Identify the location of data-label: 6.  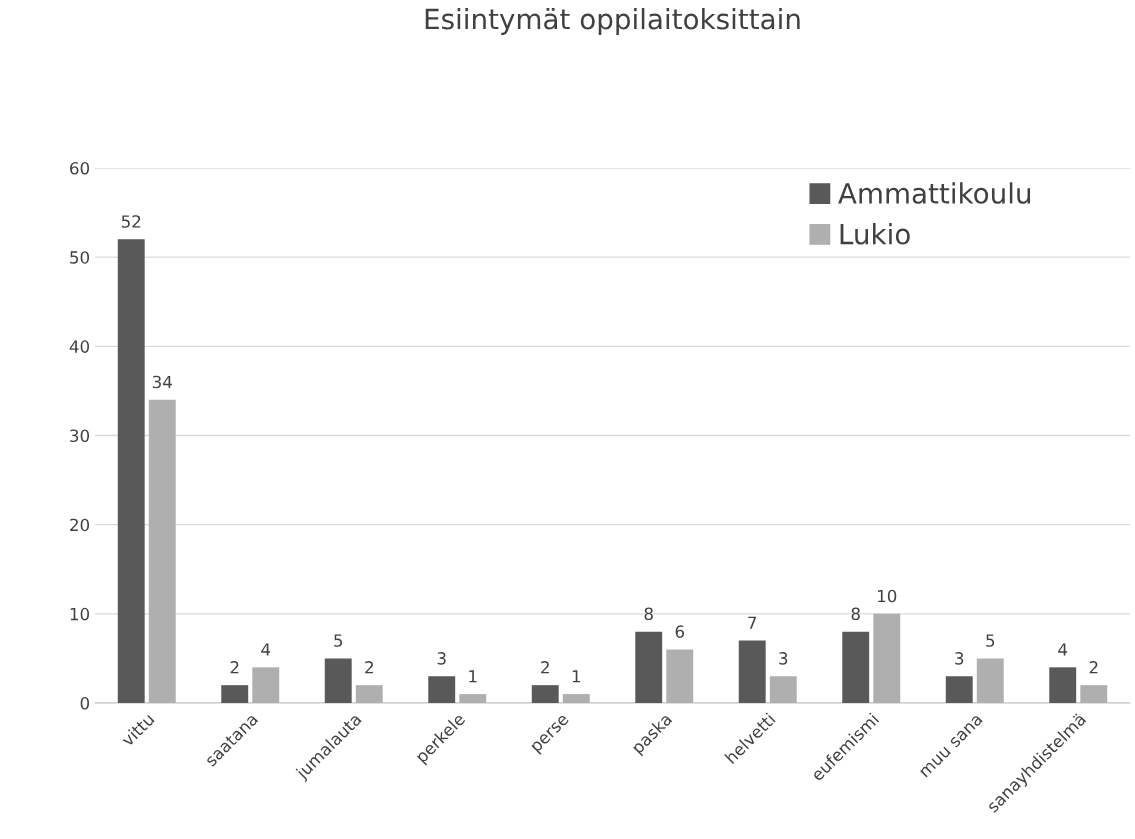
(680, 631).